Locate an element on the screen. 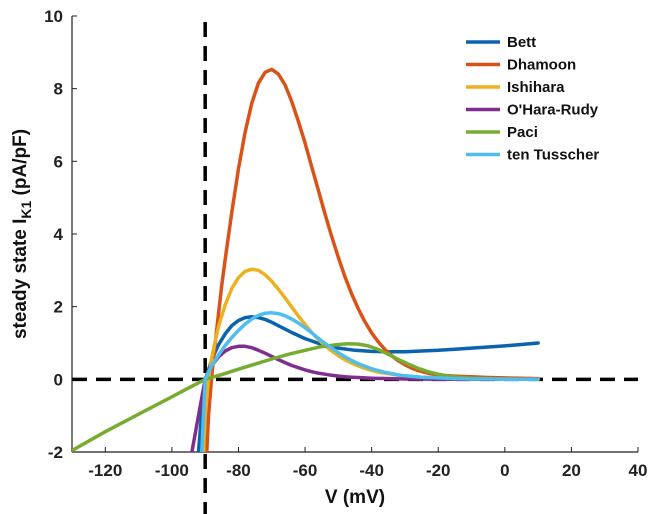 The width and height of the screenshot is (662, 514). x-tick-label: -120 is located at coordinates (105, 470).